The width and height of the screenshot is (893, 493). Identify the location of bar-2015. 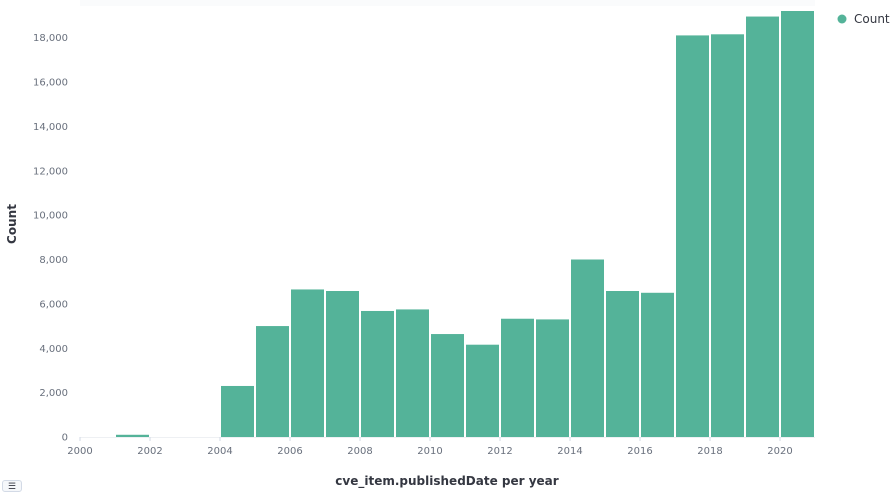
(622, 364).